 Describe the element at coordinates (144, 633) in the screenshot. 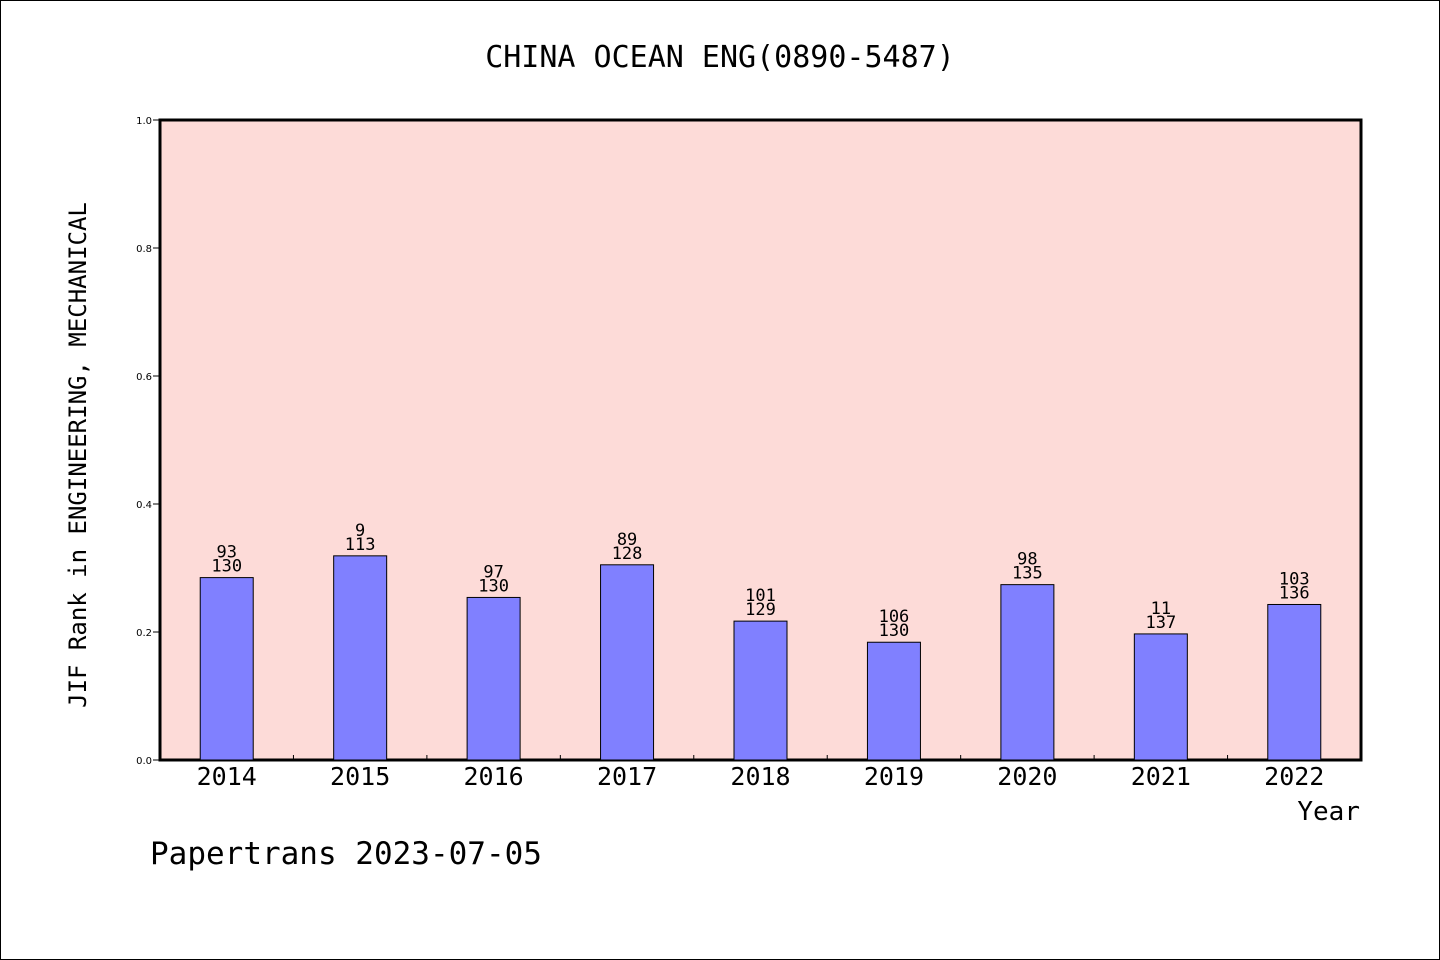

I see `y-tick-label: 0.2` at that location.